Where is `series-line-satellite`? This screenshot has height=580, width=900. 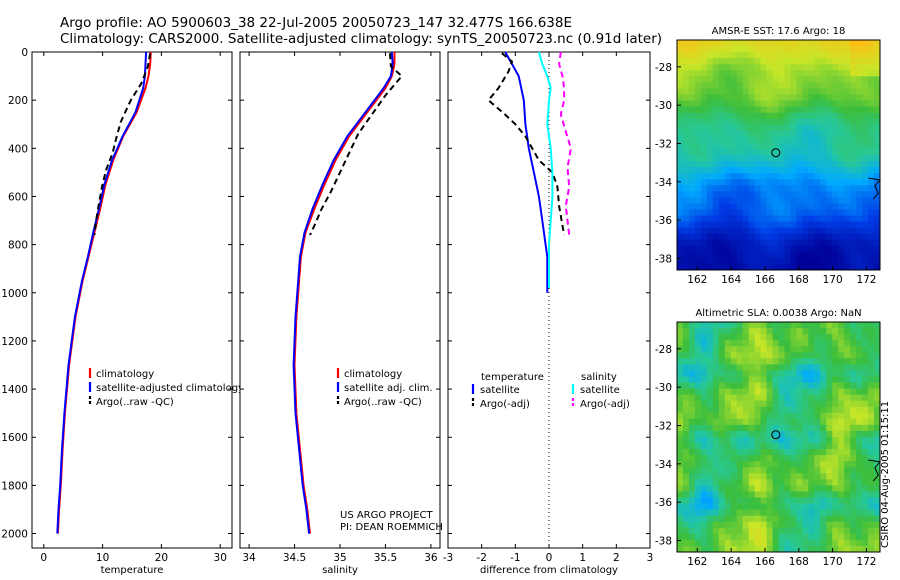 series-line-satellite is located at coordinates (343, 292).